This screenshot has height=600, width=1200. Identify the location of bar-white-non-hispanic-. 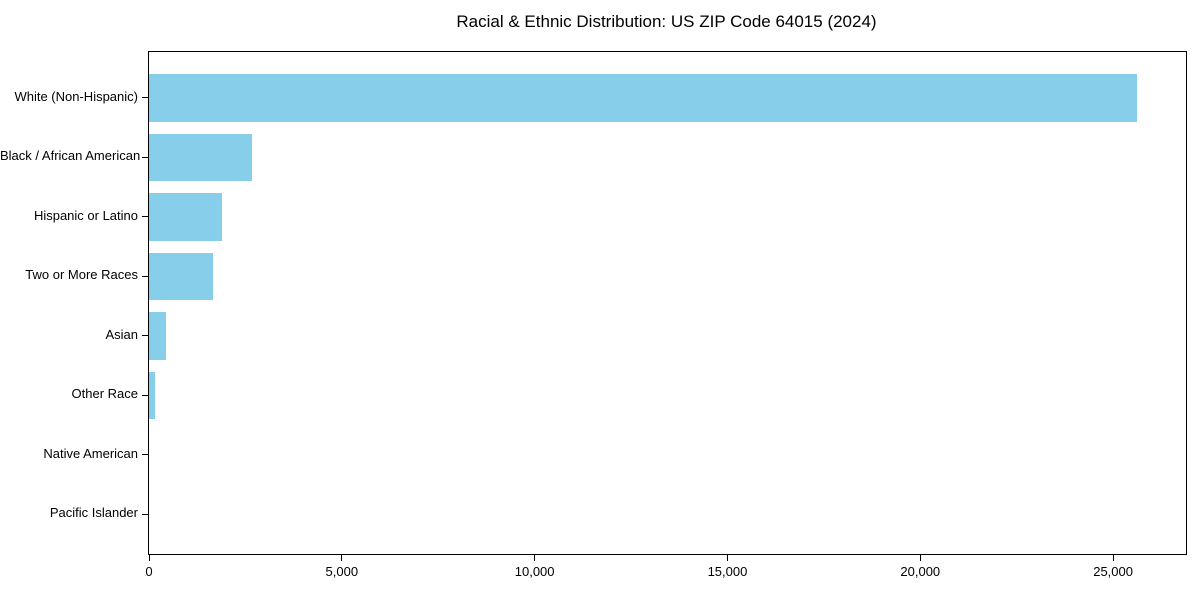
(643, 98).